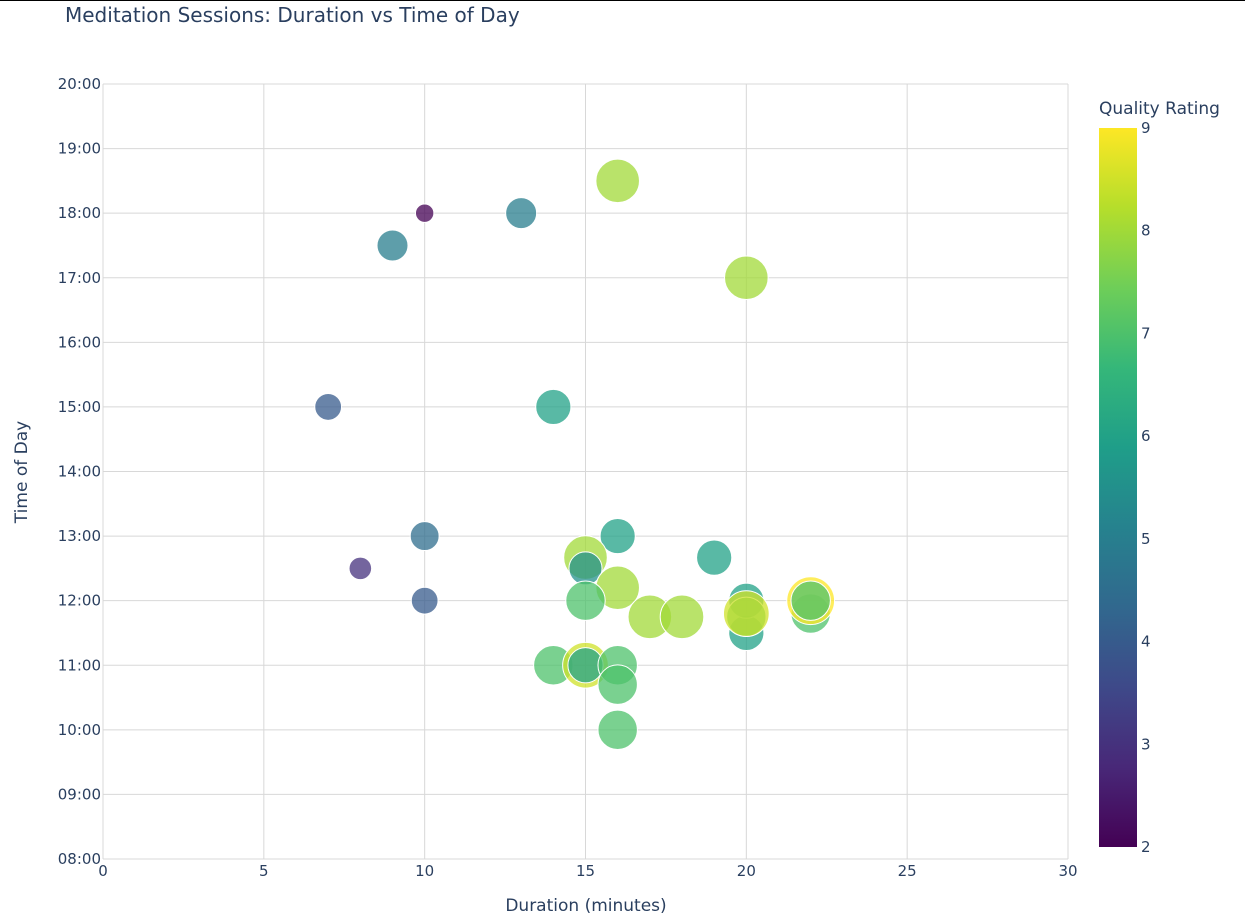 The image size is (1245, 913). I want to click on colorbar-ticks: 2 3 4 5 6 7 8 9, so click(1146, 487).